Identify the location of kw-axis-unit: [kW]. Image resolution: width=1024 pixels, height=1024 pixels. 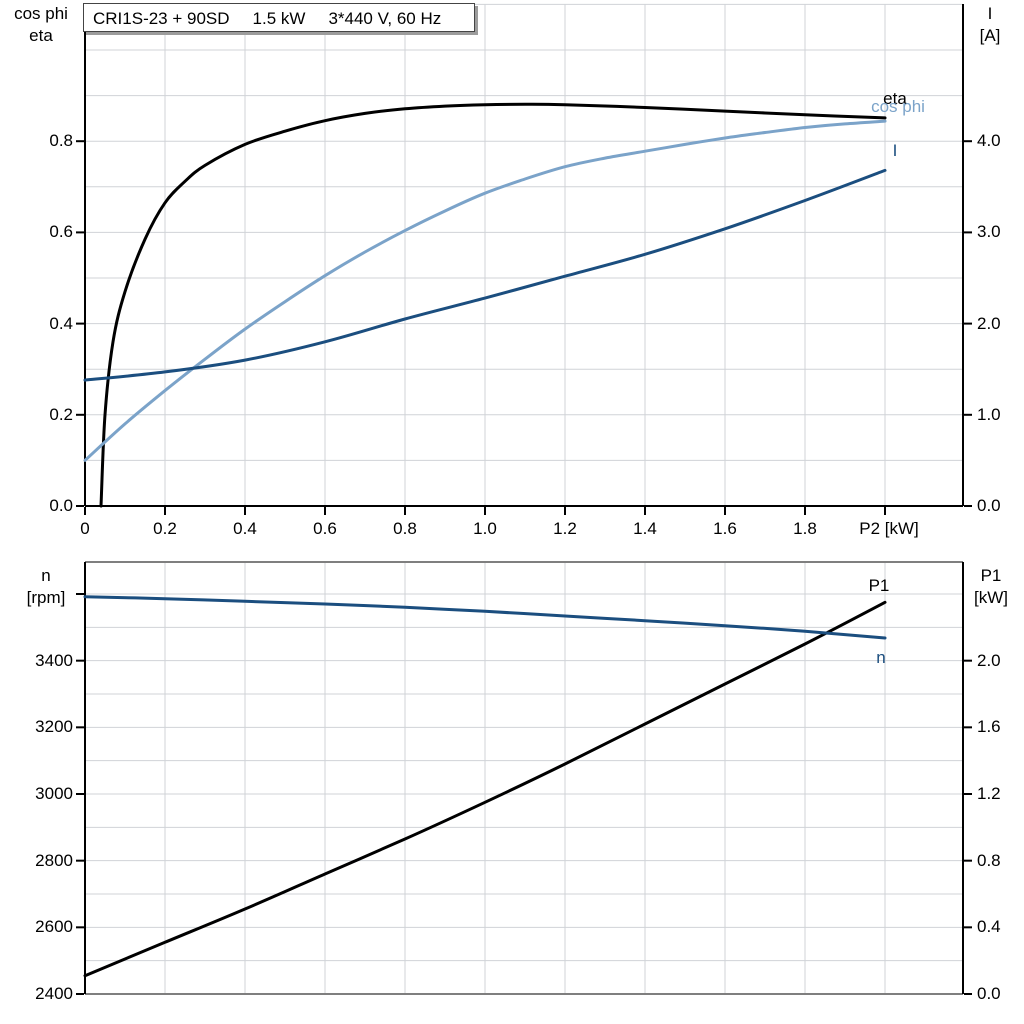
(991, 597).